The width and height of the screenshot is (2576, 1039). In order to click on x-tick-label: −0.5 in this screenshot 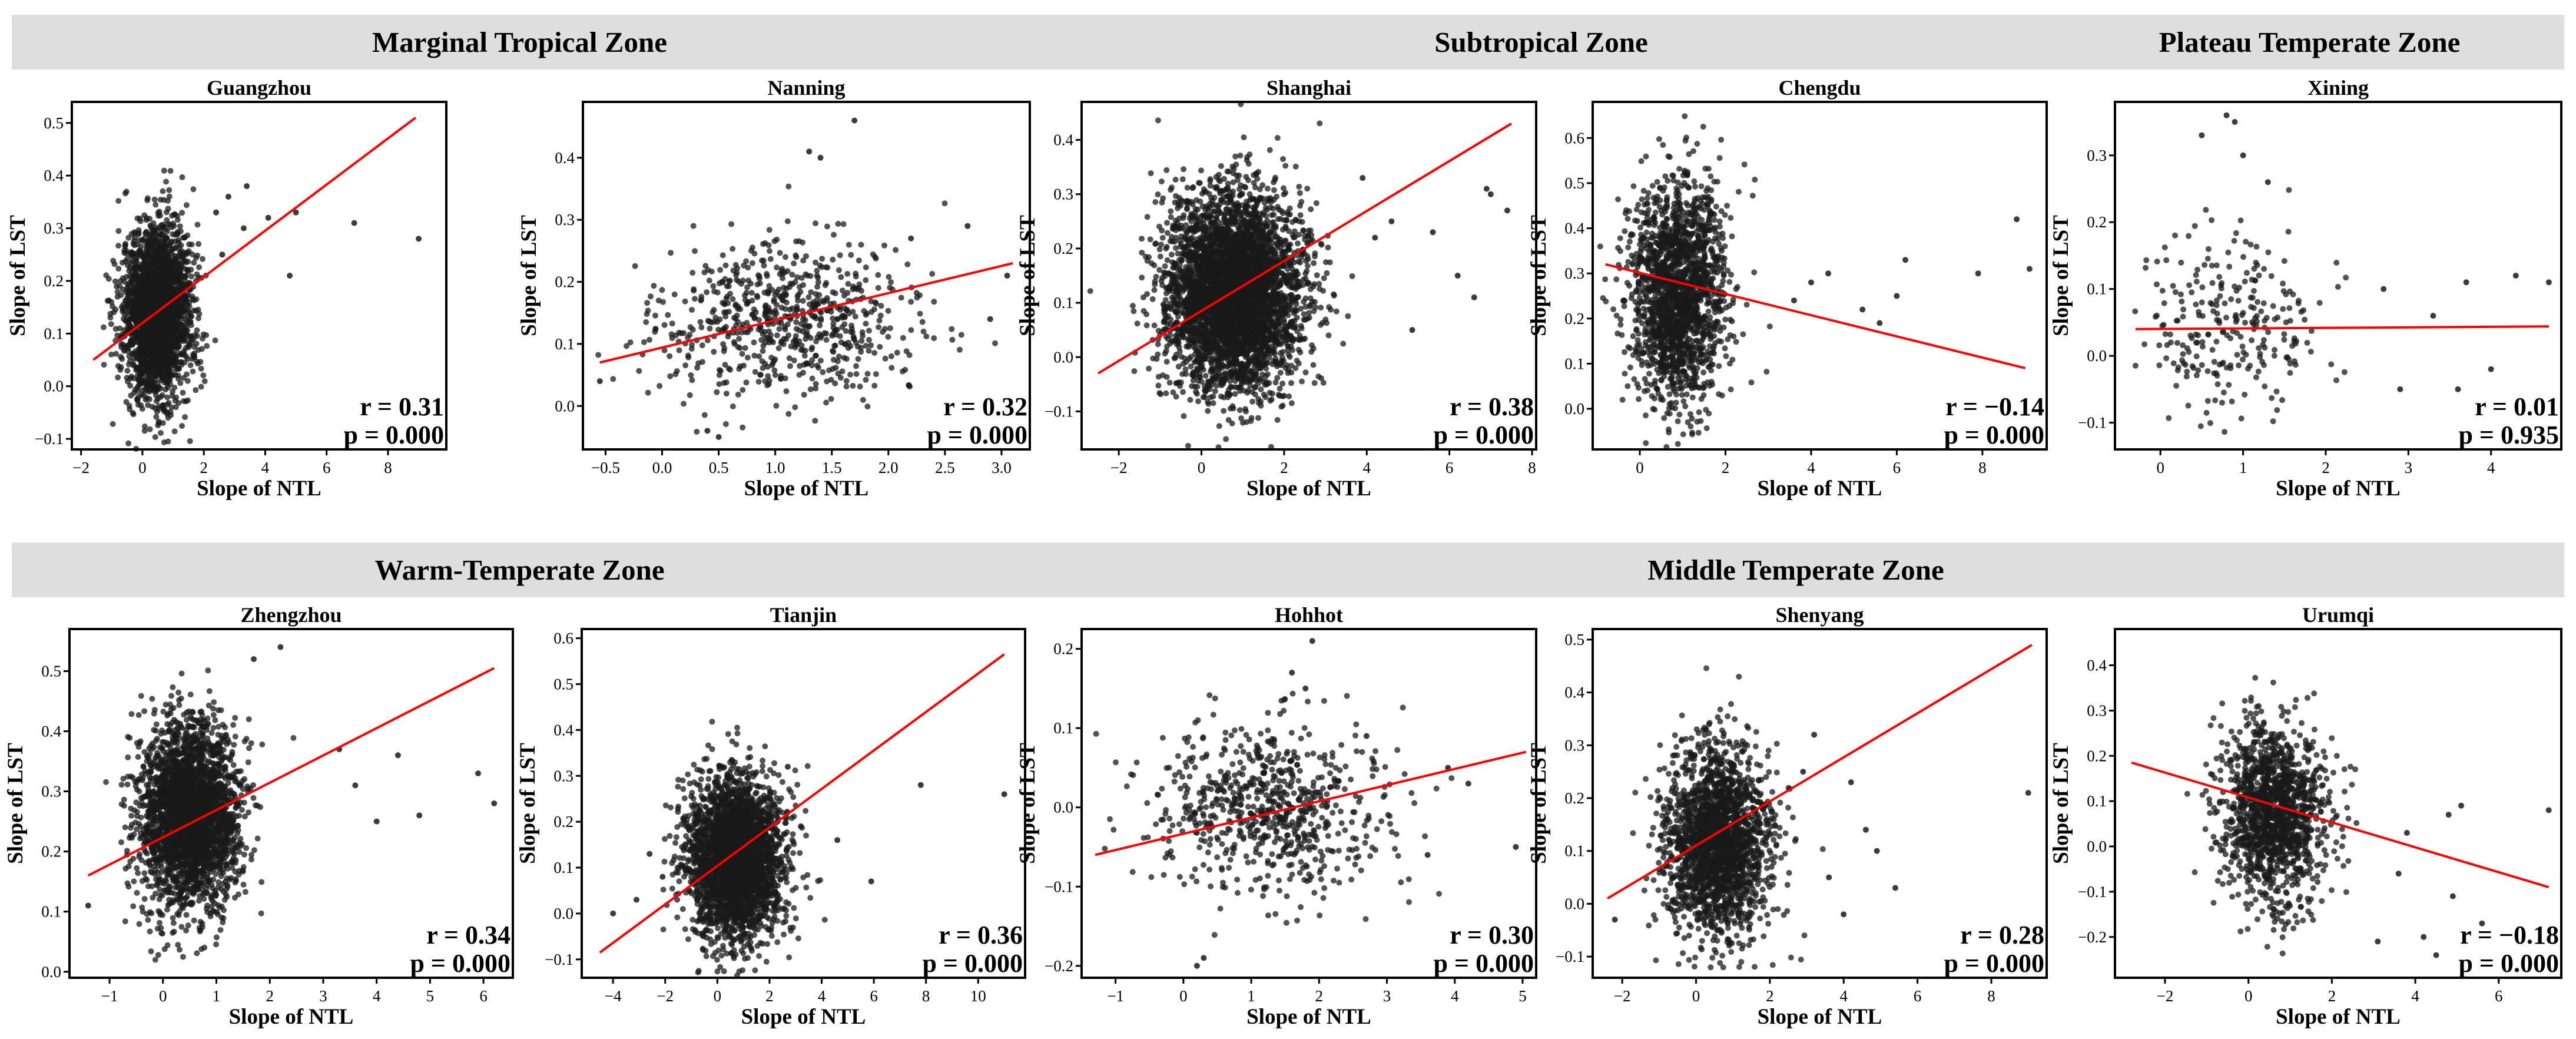, I will do `click(605, 468)`.